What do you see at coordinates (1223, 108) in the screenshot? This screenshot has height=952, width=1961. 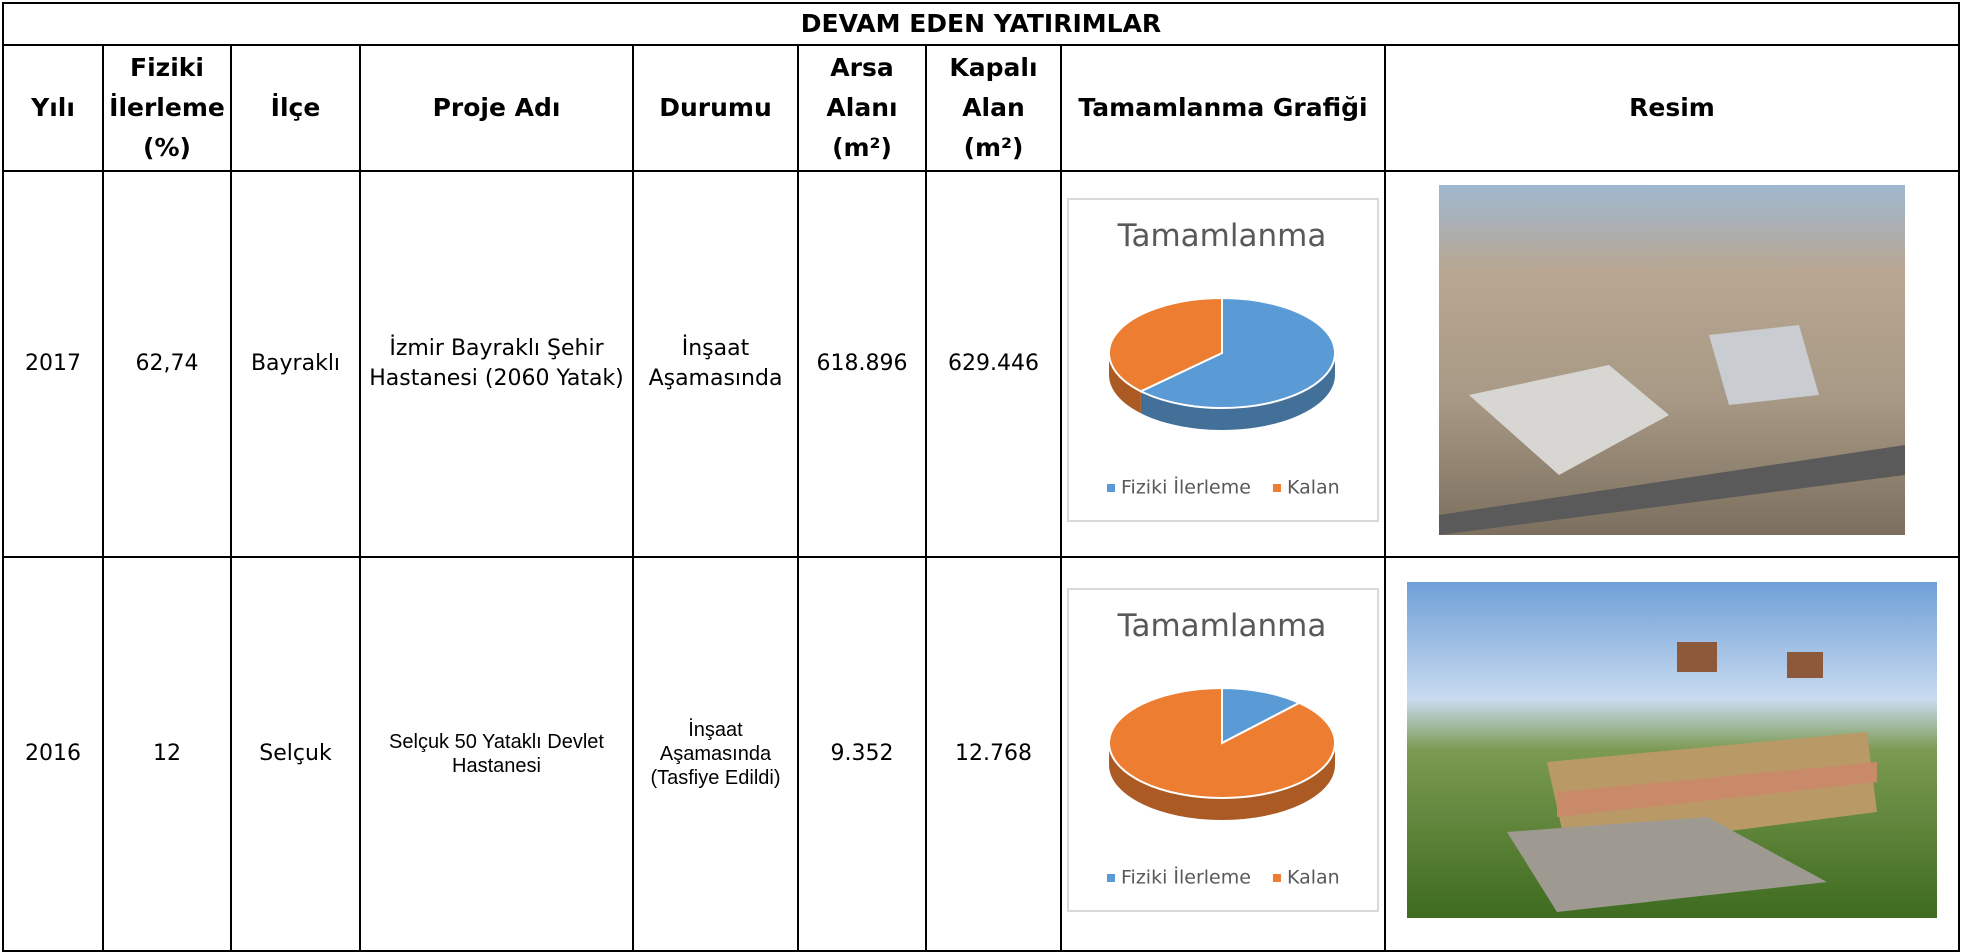 I see `header-cell: Tamamlanma Grafiği` at bounding box center [1223, 108].